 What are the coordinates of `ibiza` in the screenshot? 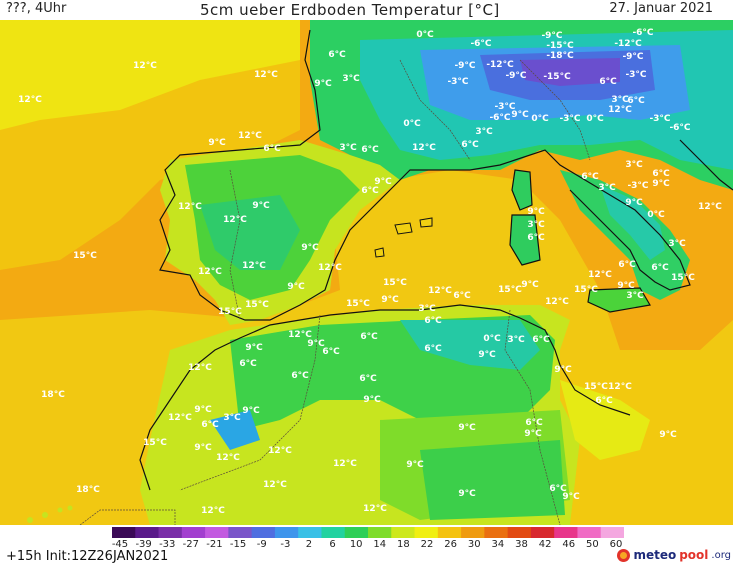 It's located at (379, 252).